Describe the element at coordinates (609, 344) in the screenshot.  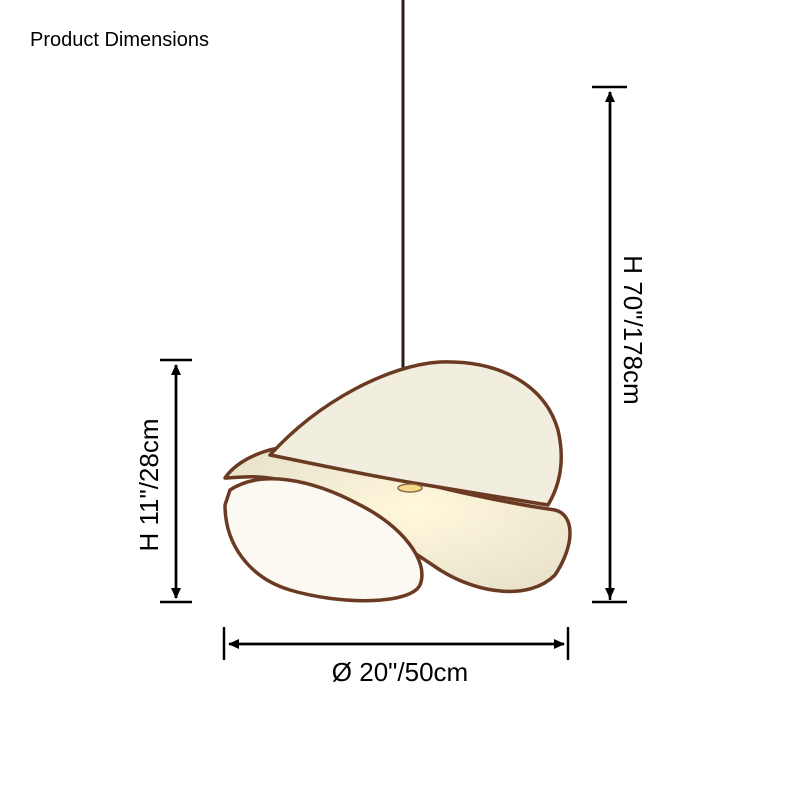
I see `total-height-dimension` at that location.